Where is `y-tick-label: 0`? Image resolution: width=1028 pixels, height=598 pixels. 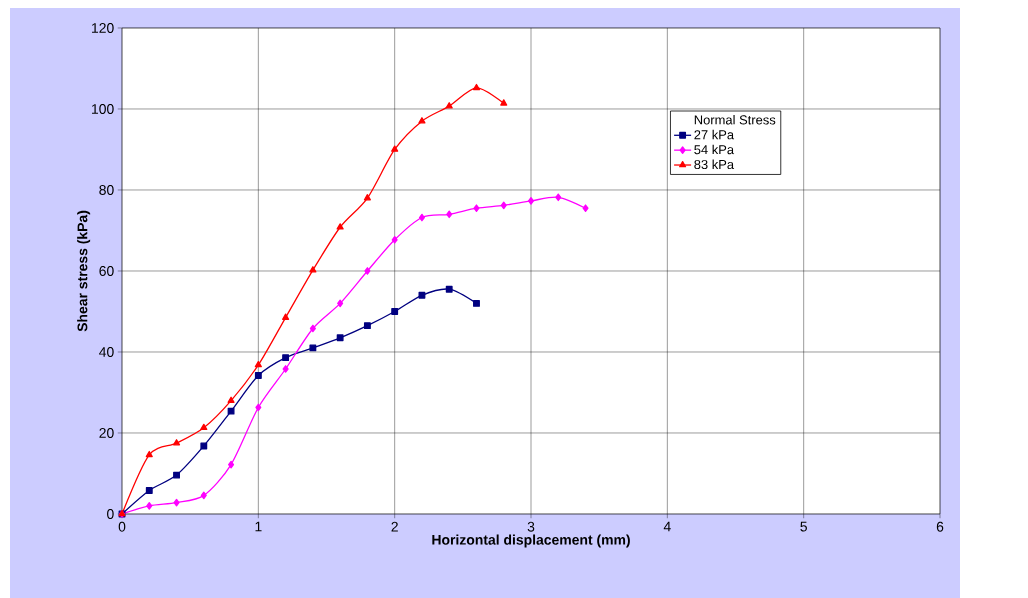
y-tick-label: 0 is located at coordinates (110, 514).